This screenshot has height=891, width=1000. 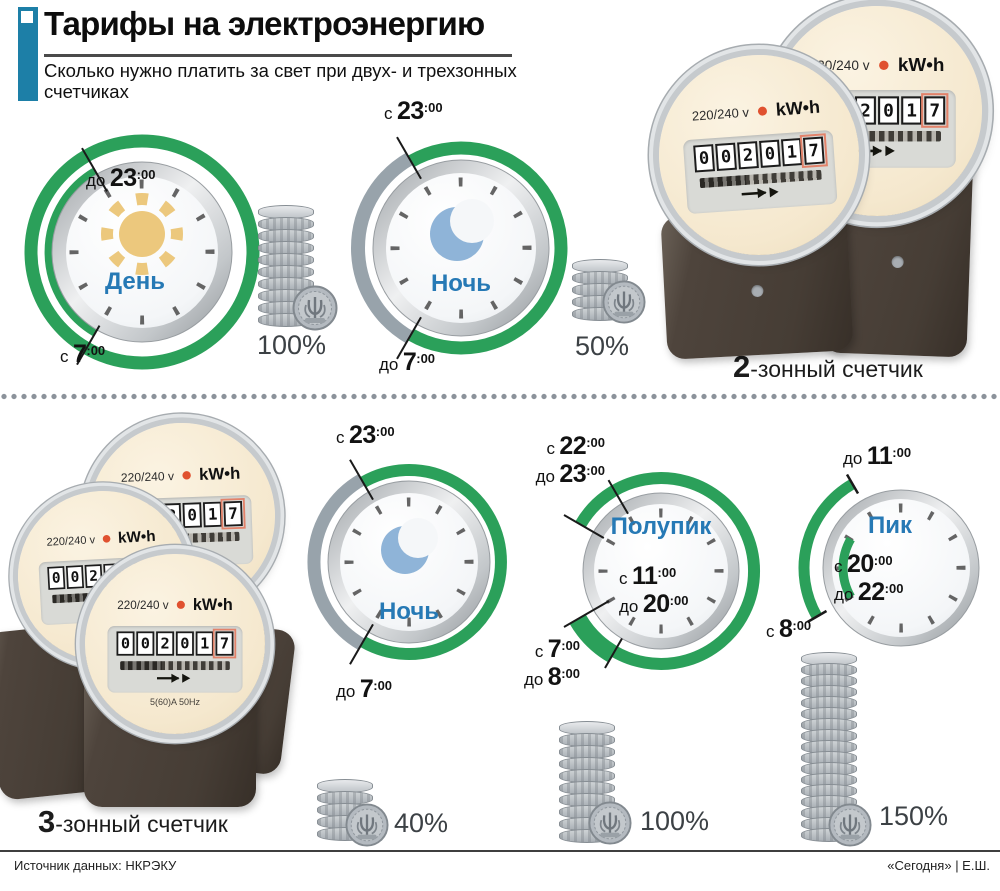 What do you see at coordinates (594, 783) in the screenshot?
I see `coin-stack-half-peak` at bounding box center [594, 783].